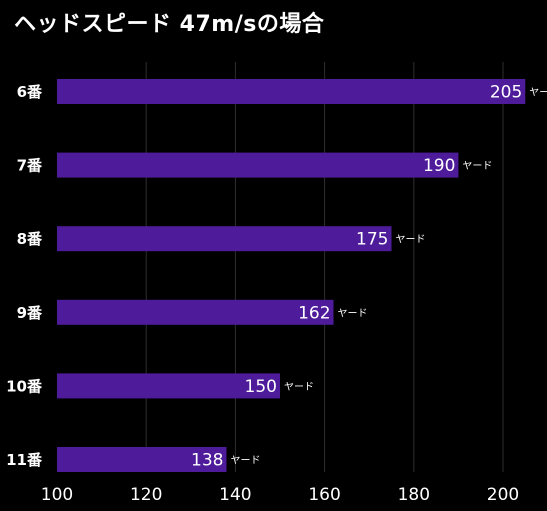  What do you see at coordinates (169, 24) in the screenshot?
I see `chart-title: ヘッドスピード 47m/sの場合` at bounding box center [169, 24].